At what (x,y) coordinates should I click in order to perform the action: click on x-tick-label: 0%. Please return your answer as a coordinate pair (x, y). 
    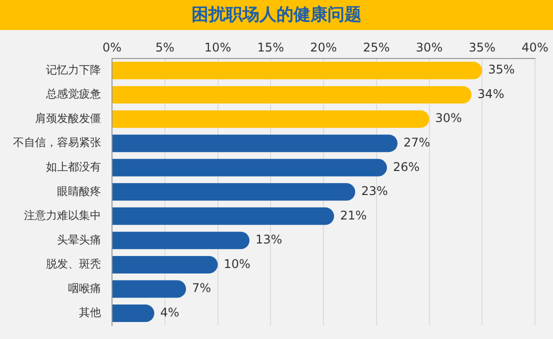
    Looking at the image, I should click on (112, 47).